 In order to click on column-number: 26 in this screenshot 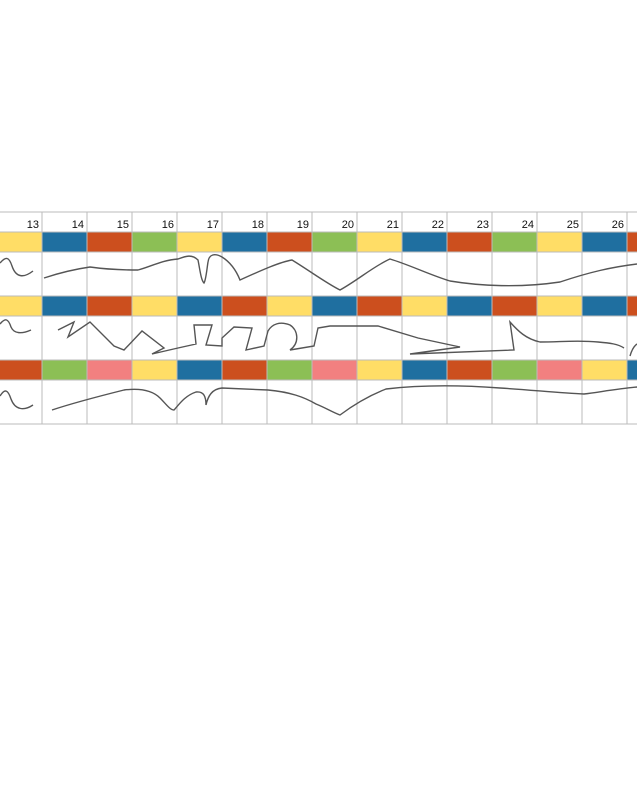, I will do `click(618, 225)`.